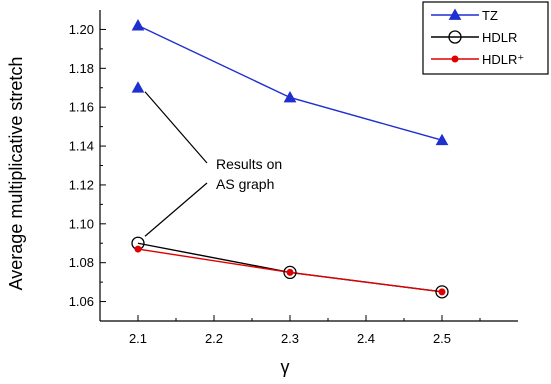  What do you see at coordinates (499, 37) in the screenshot?
I see `legend-label: HDLR` at bounding box center [499, 37].